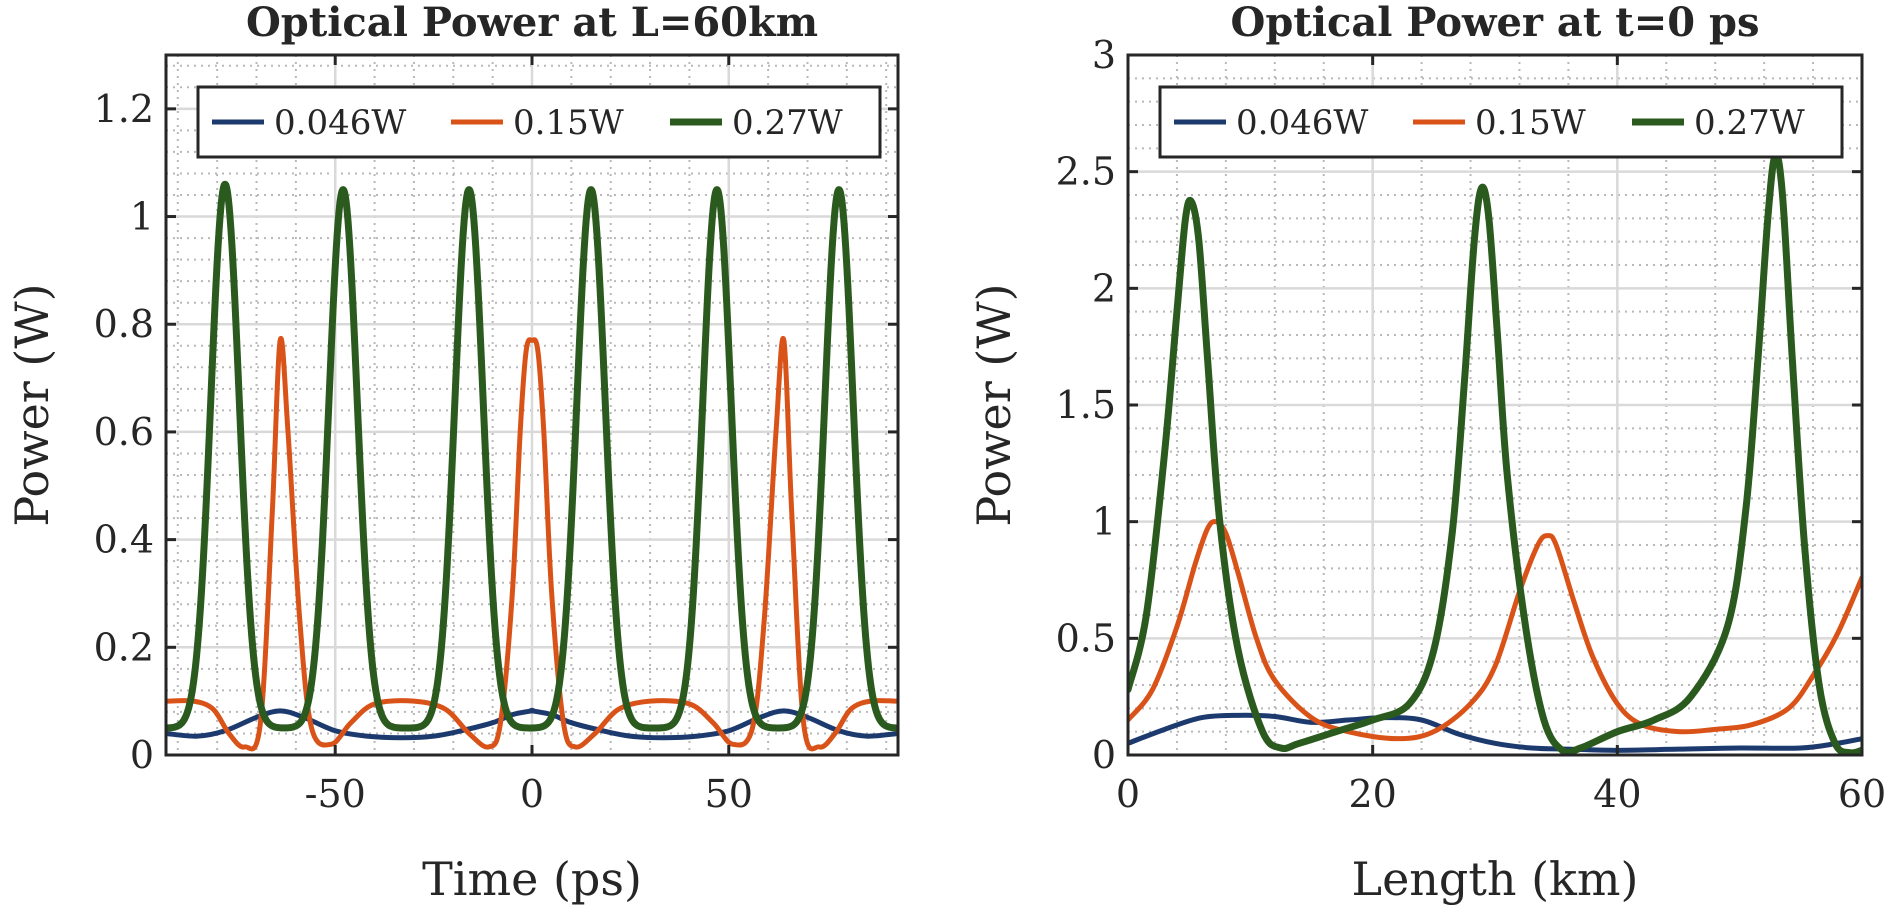  I want to click on x-tick-label: 60, so click(1862, 794).